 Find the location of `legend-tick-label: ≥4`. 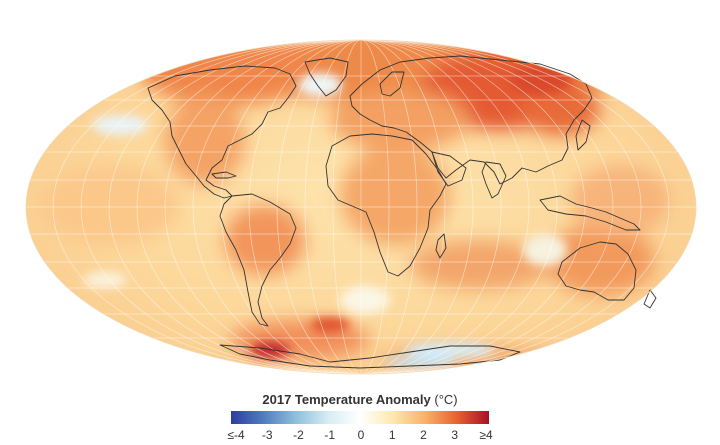

legend-tick-label: ≥4 is located at coordinates (486, 435).